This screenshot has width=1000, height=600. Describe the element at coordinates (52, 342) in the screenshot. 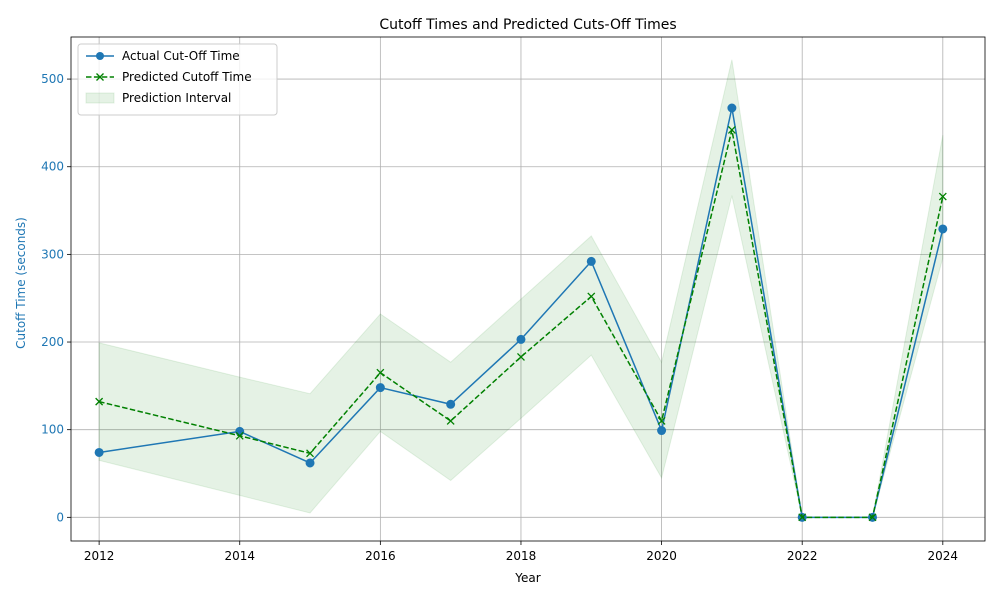

I see `y-tick-label: 200` at that location.